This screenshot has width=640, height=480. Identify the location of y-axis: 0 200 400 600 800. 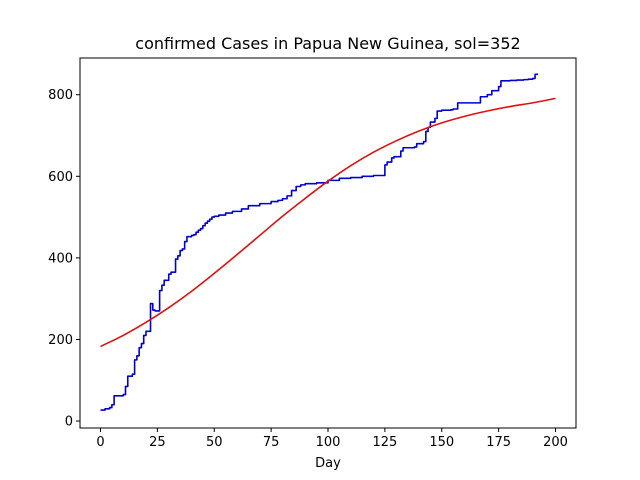
(64, 259).